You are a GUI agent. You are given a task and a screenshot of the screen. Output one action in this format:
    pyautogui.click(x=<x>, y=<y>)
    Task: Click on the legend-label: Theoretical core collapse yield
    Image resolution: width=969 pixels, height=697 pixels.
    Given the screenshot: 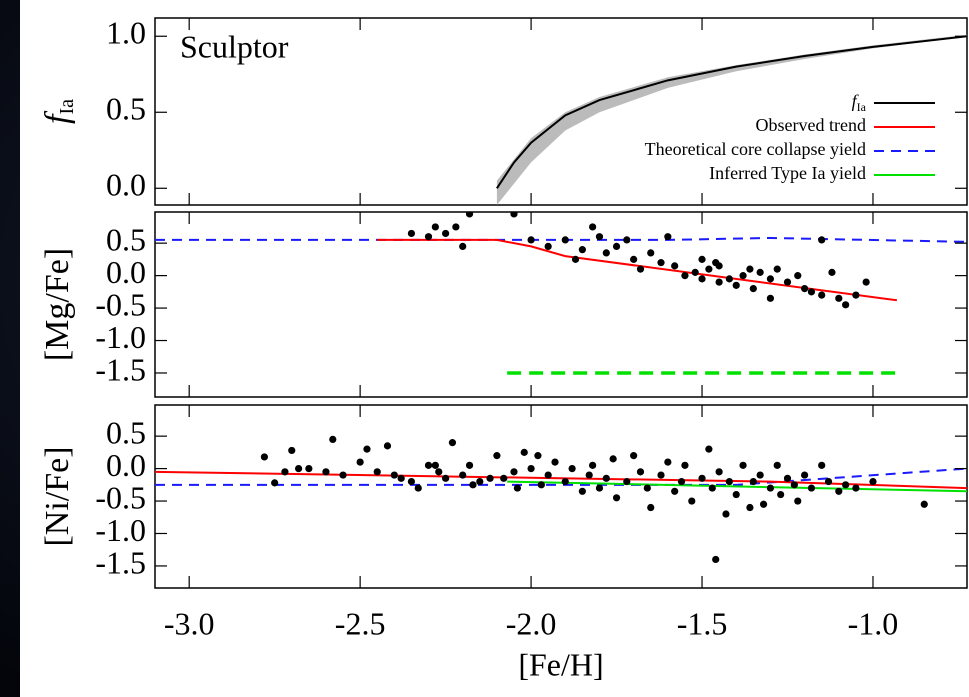 What is the action you would take?
    pyautogui.click(x=755, y=149)
    